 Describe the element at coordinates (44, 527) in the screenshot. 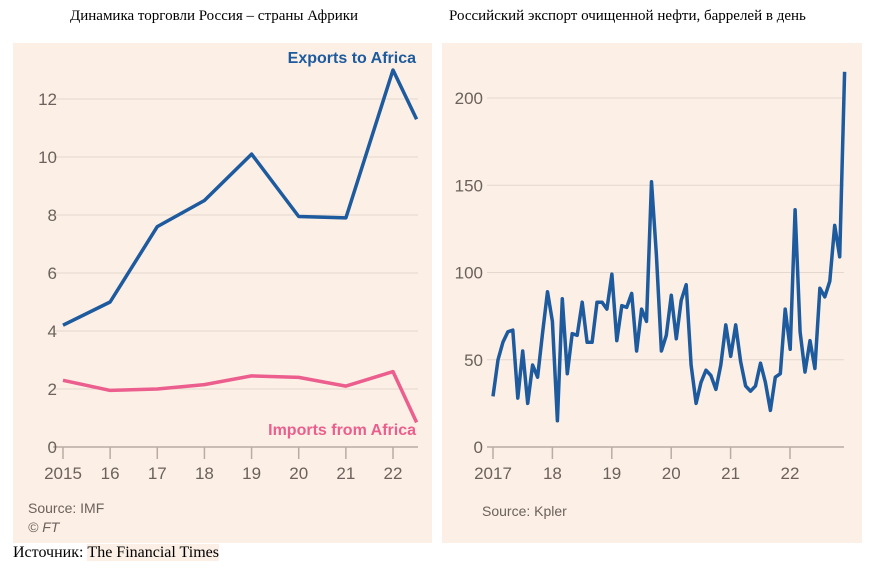

I see `copyright-label: © FT` at that location.